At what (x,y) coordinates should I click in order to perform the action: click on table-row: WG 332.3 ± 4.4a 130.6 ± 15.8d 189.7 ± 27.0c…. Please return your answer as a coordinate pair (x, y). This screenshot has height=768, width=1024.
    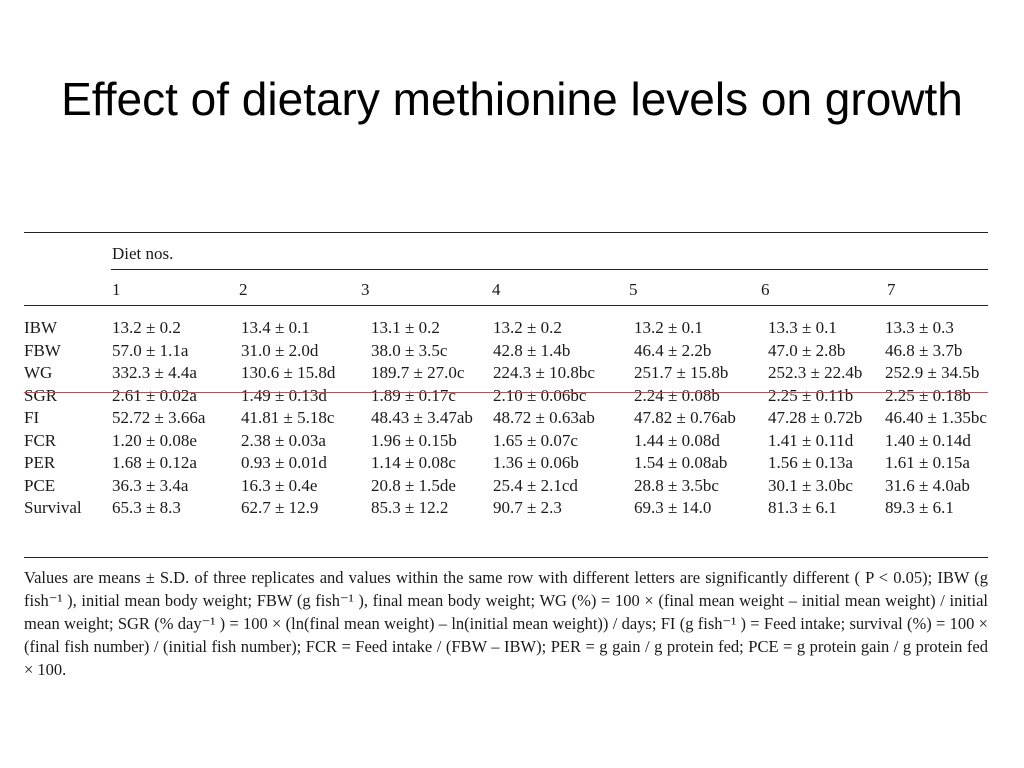
    Looking at the image, I should click on (506, 374).